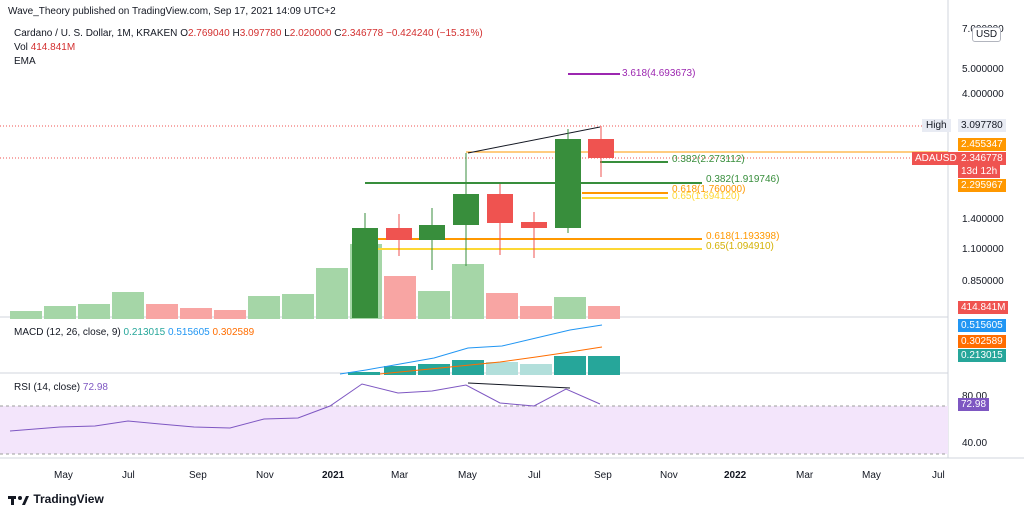 Image resolution: width=1024 pixels, height=514 pixels. What do you see at coordinates (18, 500) in the screenshot?
I see `tradingview-icon` at bounding box center [18, 500].